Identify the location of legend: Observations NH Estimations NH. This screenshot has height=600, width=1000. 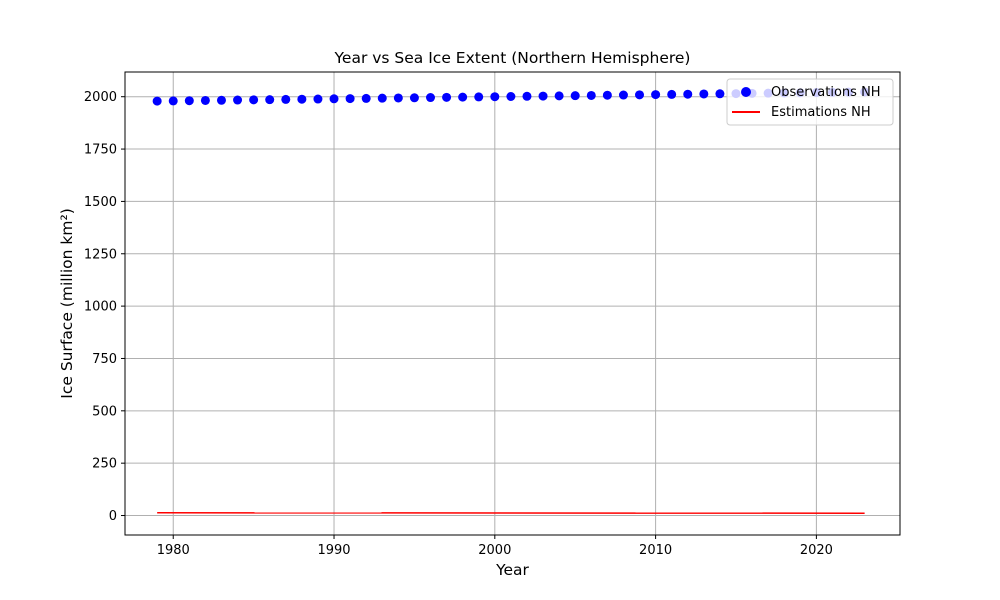
(810, 102).